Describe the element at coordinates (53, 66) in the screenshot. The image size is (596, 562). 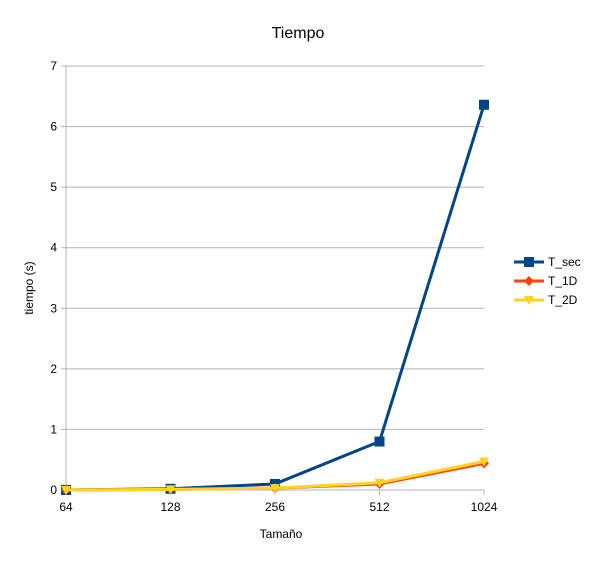
I see `y-tick-label: 7` at that location.